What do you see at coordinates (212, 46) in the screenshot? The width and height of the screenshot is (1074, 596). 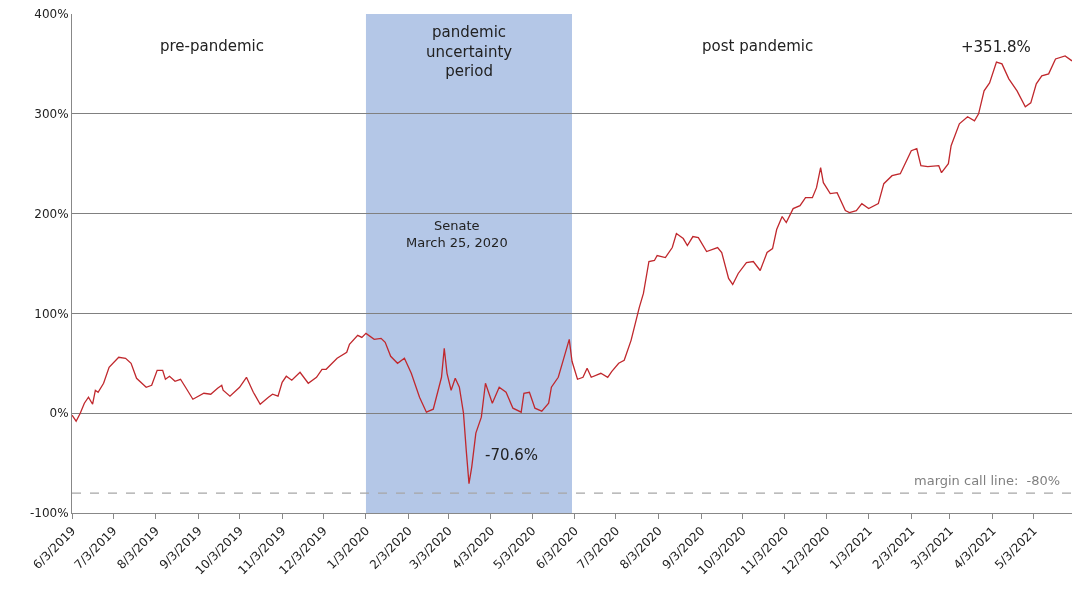 I see `annotation: pre-pandemic` at bounding box center [212, 46].